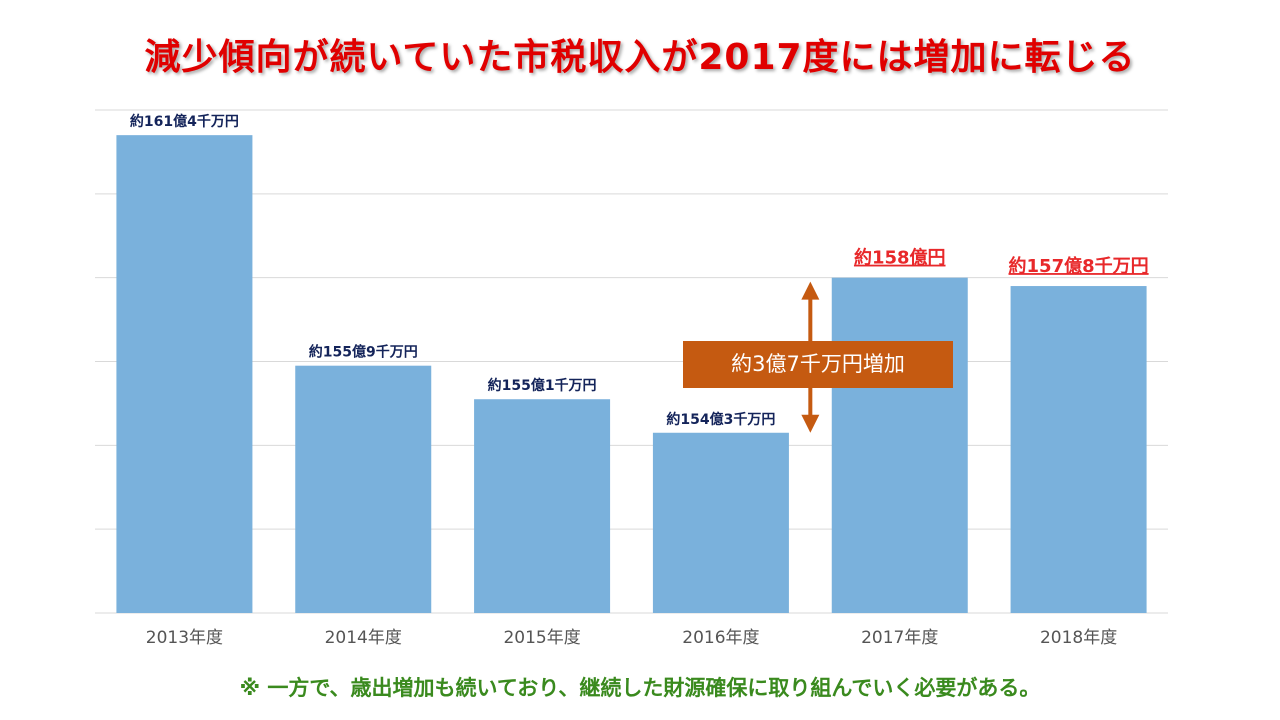 The width and height of the screenshot is (1280, 720). I want to click on chart-title: 減少傾向が続いていた市税収入が2017度には増加に転じる, so click(640, 57).